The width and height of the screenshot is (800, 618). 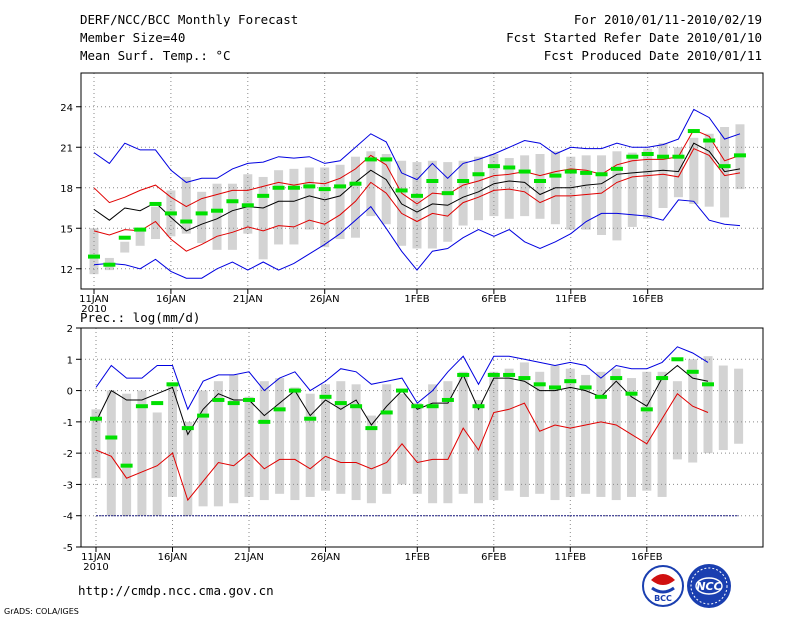 What do you see at coordinates (647, 557) in the screenshot?
I see `x-tick-label: 16FEB` at bounding box center [647, 557].